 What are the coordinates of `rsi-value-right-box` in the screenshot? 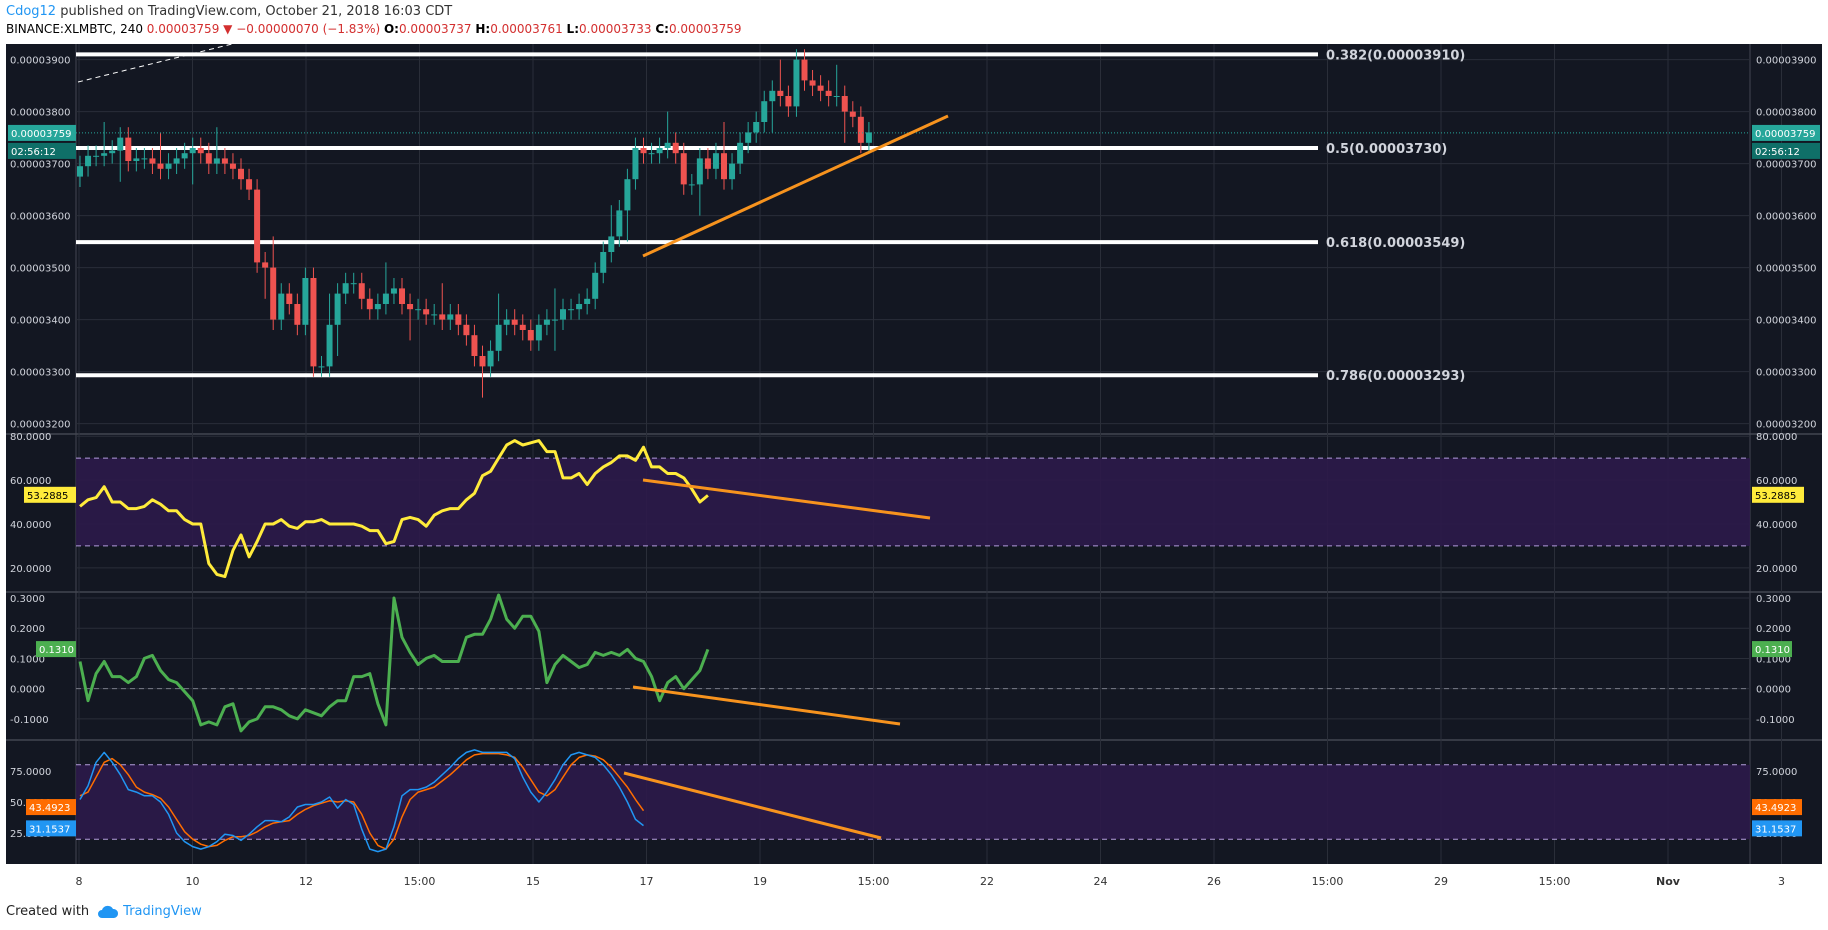 It's located at (1778, 494).